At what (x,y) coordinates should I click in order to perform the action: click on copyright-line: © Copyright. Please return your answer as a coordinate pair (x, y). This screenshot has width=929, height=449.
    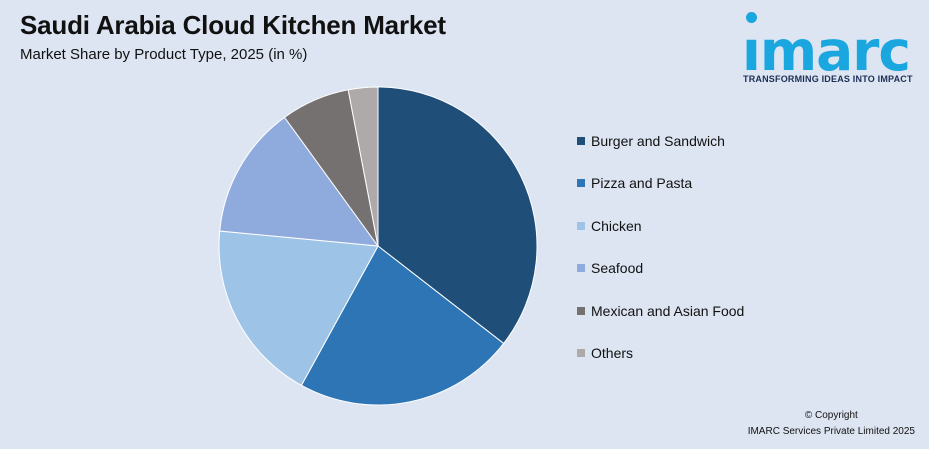
    Looking at the image, I should click on (831, 415).